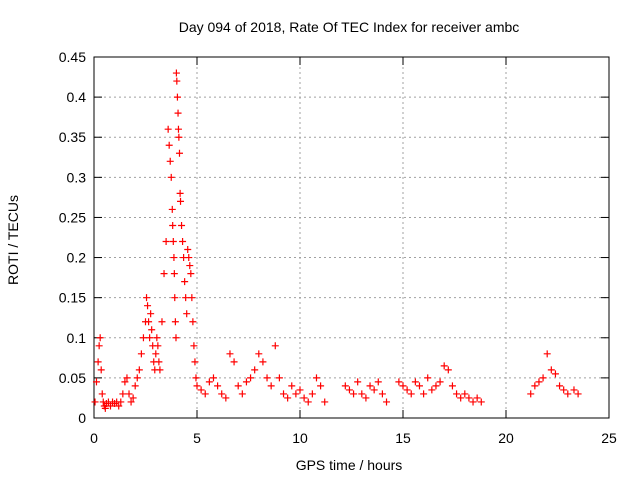 The width and height of the screenshot is (640, 485). What do you see at coordinates (197, 438) in the screenshot?
I see `x-tick-label: 5` at bounding box center [197, 438].